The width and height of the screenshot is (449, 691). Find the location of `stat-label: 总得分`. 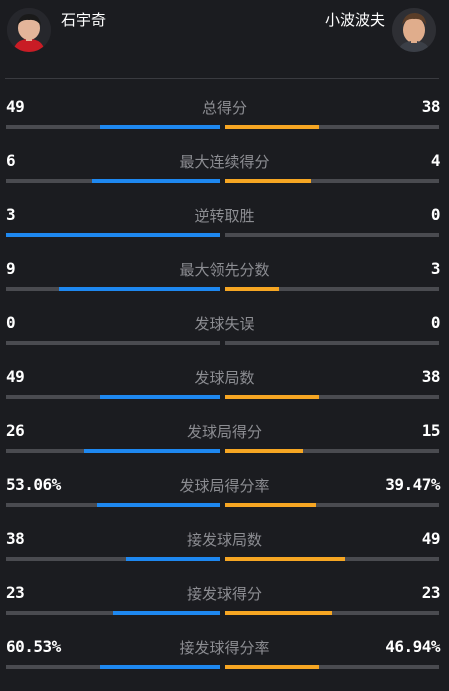

stat-label: 总得分 is located at coordinates (224, 108).